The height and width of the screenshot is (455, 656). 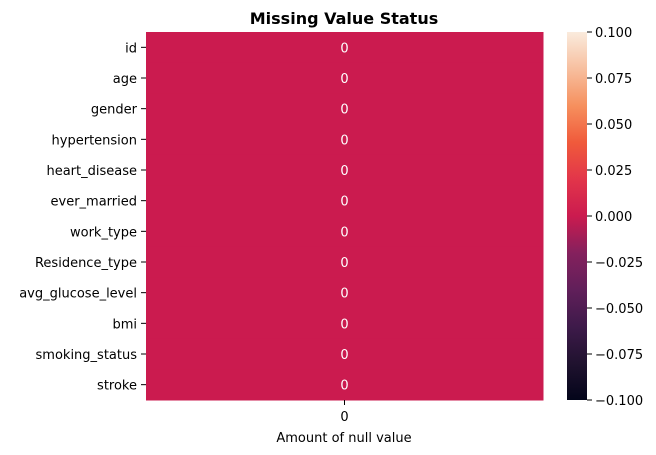 What do you see at coordinates (86, 263) in the screenshot?
I see `y-tick-label: Residence_type` at bounding box center [86, 263].